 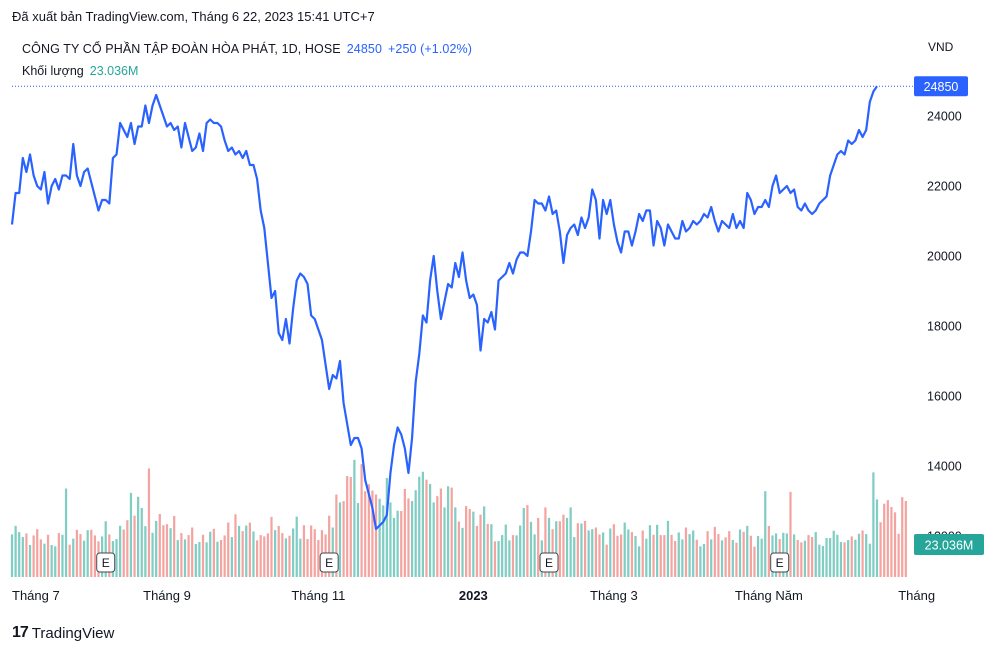 What do you see at coordinates (53, 71) in the screenshot?
I see `volume-label: Khối lượng` at bounding box center [53, 71].